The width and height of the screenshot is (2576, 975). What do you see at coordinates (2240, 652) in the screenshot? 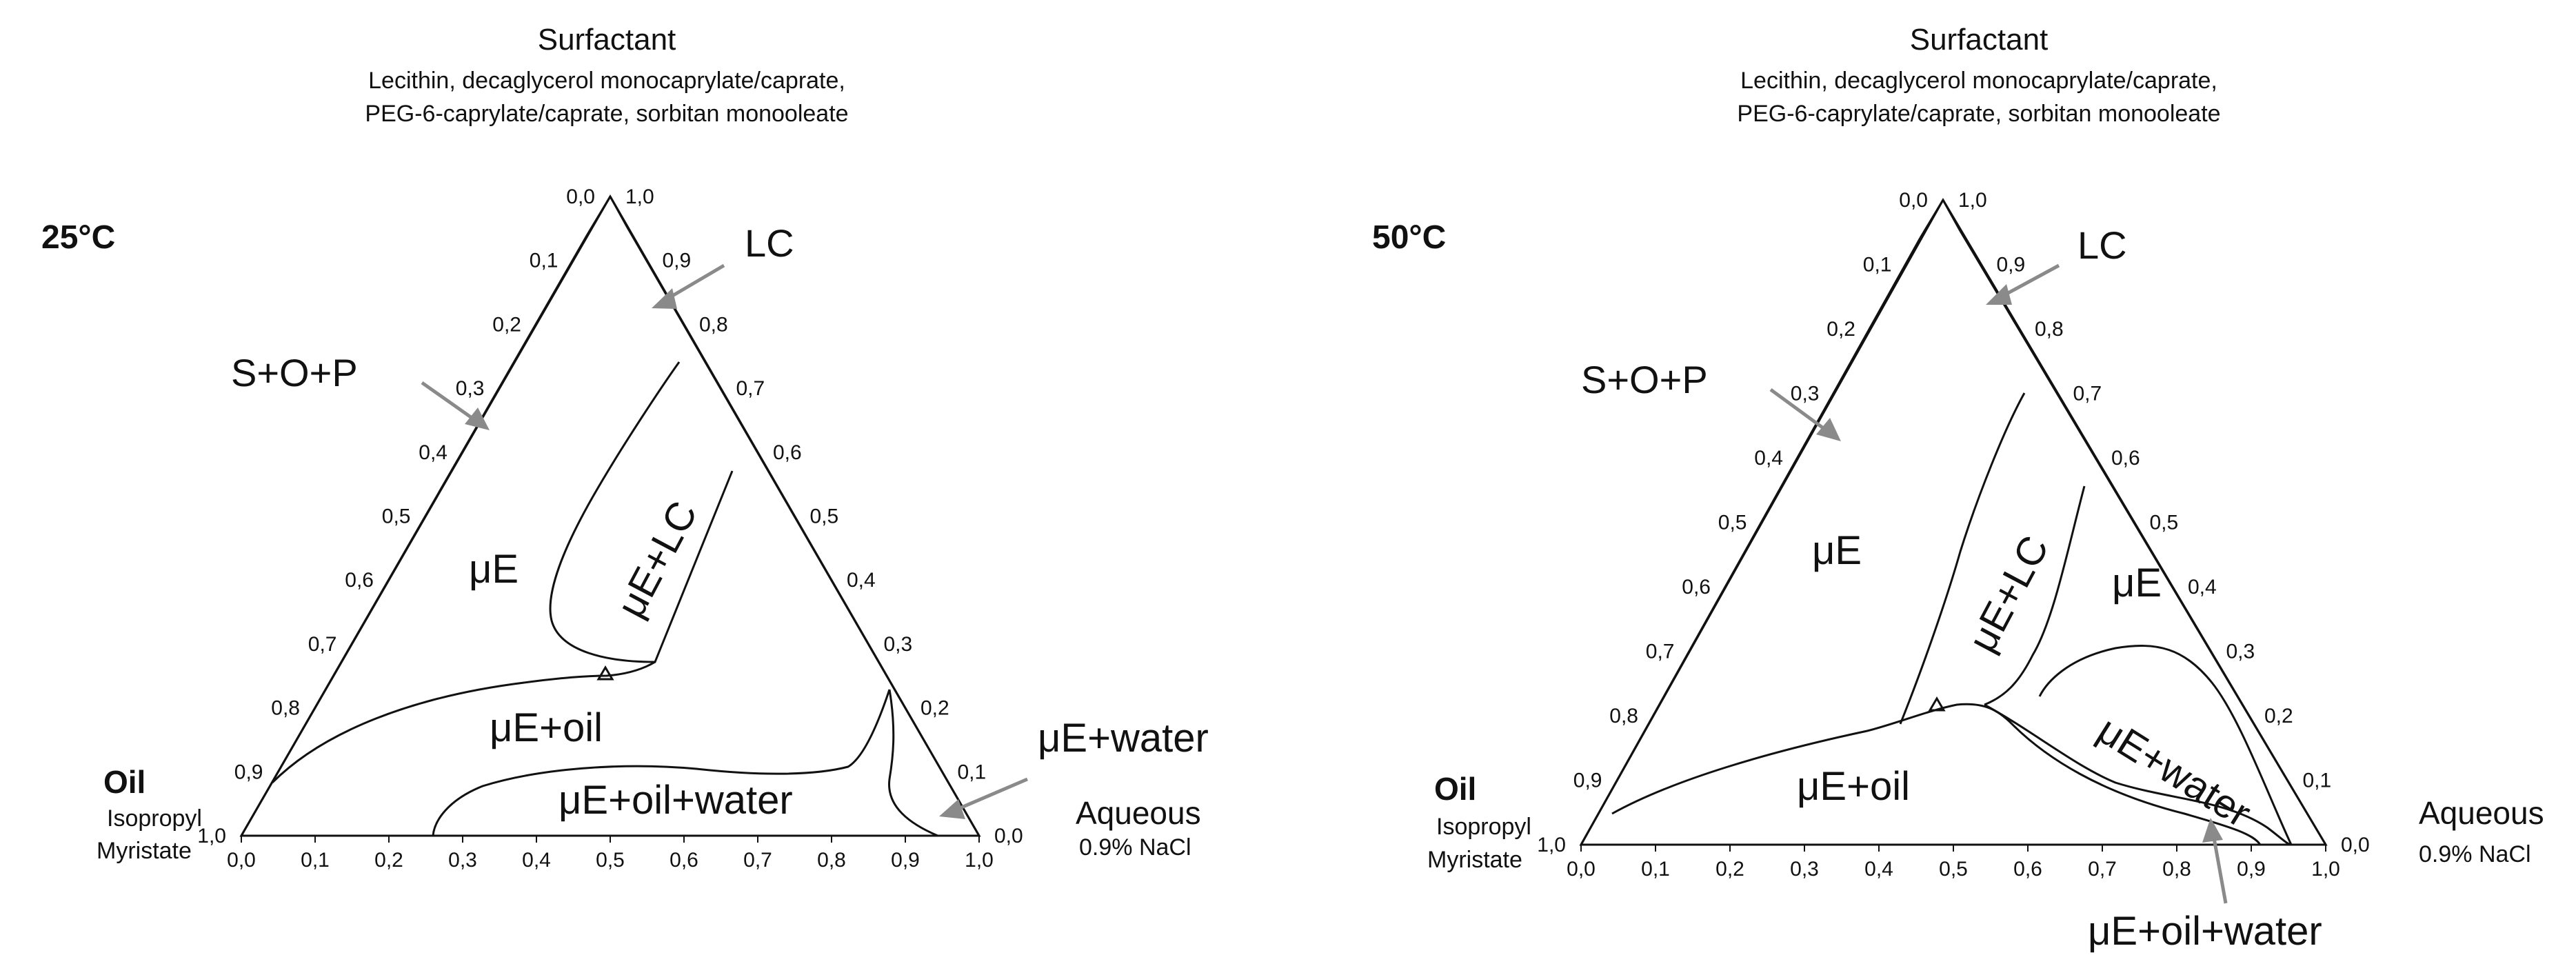
I see `tick-label-right: 0,3` at bounding box center [2240, 652].